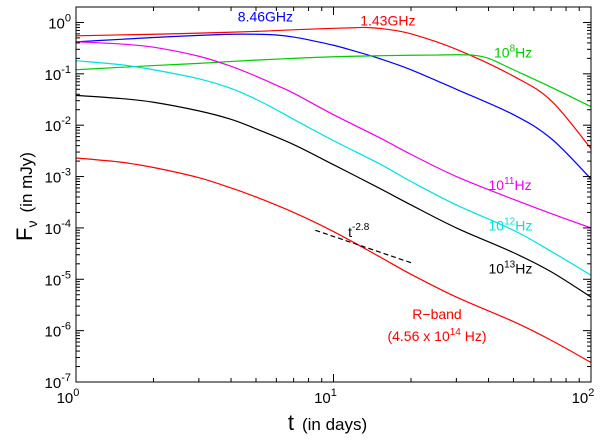 The image size is (602, 440). I want to click on y-tick-label-2: 10⁻⁵, so click(58, 279).